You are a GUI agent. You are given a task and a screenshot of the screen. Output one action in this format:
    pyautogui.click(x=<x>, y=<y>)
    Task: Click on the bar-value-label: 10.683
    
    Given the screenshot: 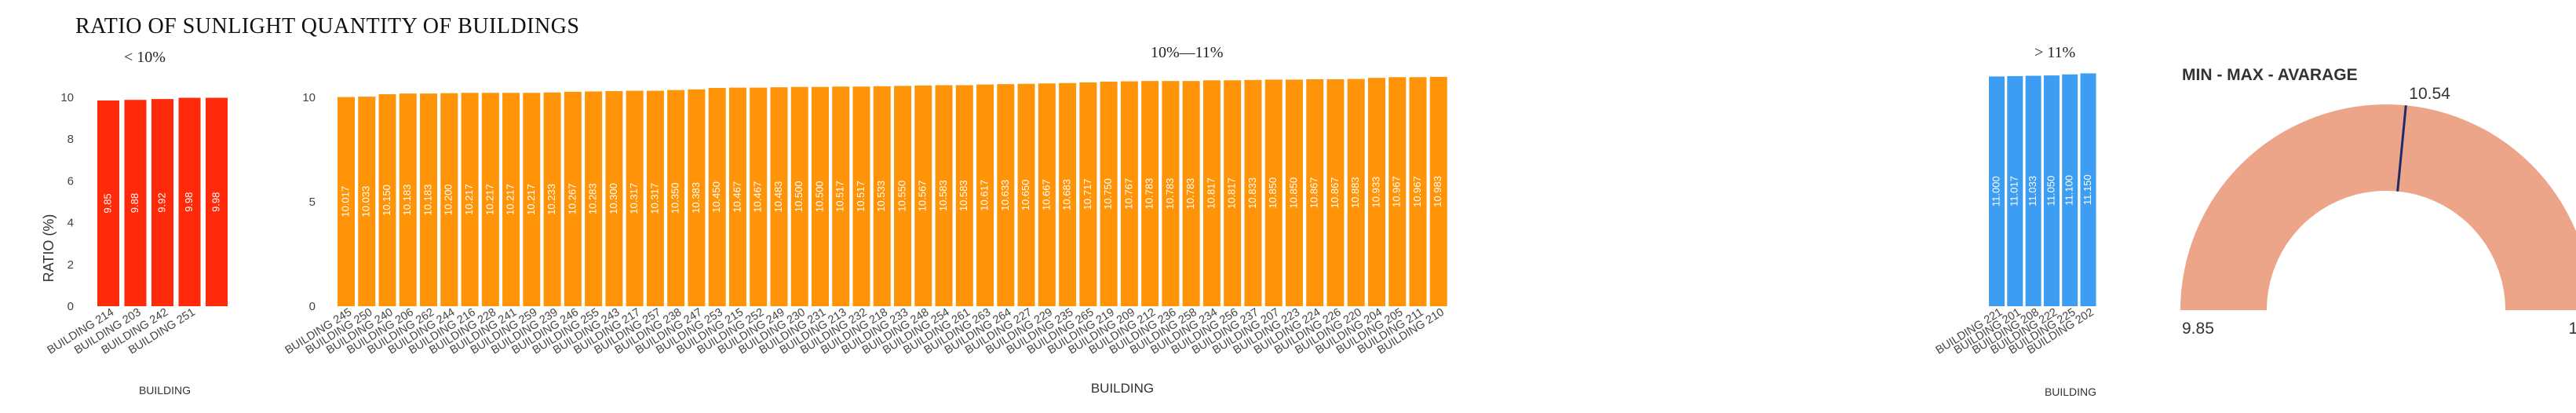 What is the action you would take?
    pyautogui.click(x=1067, y=194)
    